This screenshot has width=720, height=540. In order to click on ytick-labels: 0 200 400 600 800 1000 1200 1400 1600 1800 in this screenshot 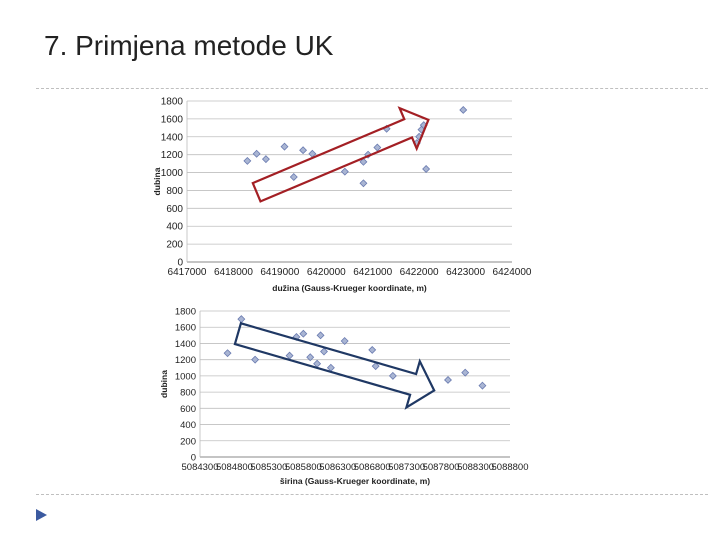, I will do `click(172, 183)`.